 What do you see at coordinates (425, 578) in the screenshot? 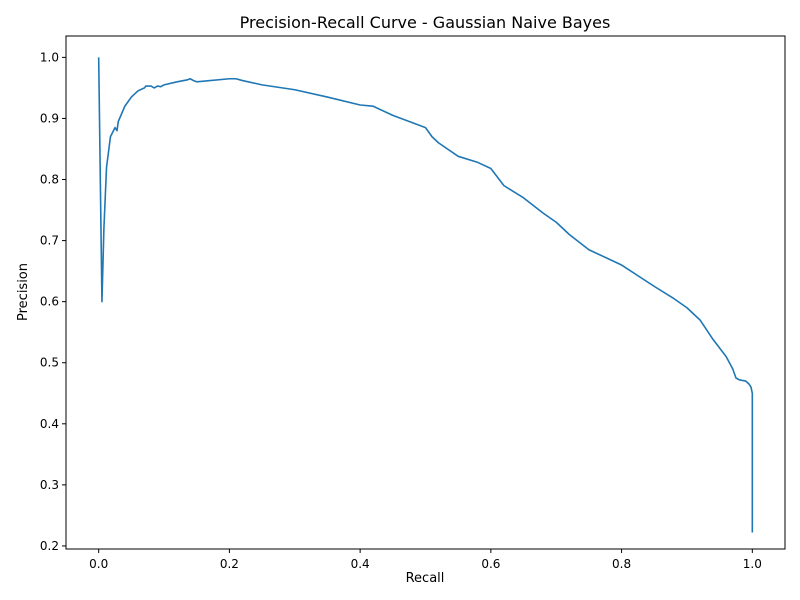
I see `x-axis-label: Recall` at bounding box center [425, 578].